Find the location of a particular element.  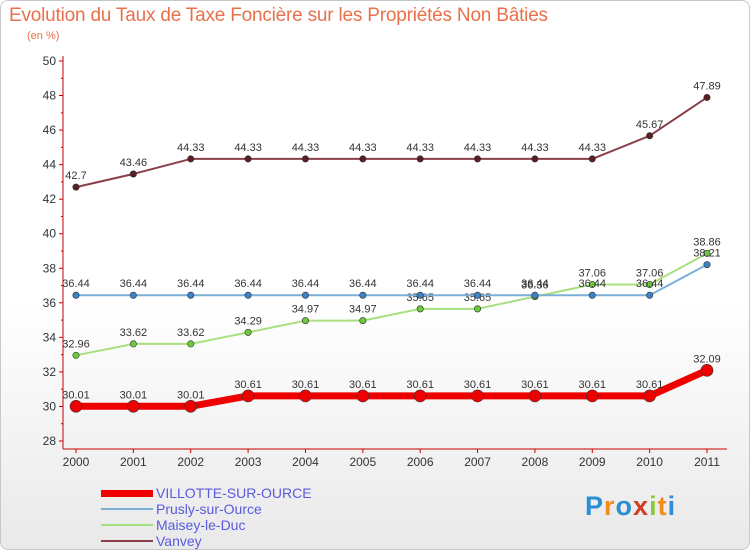

x-tick-label: 2002 is located at coordinates (190, 462).